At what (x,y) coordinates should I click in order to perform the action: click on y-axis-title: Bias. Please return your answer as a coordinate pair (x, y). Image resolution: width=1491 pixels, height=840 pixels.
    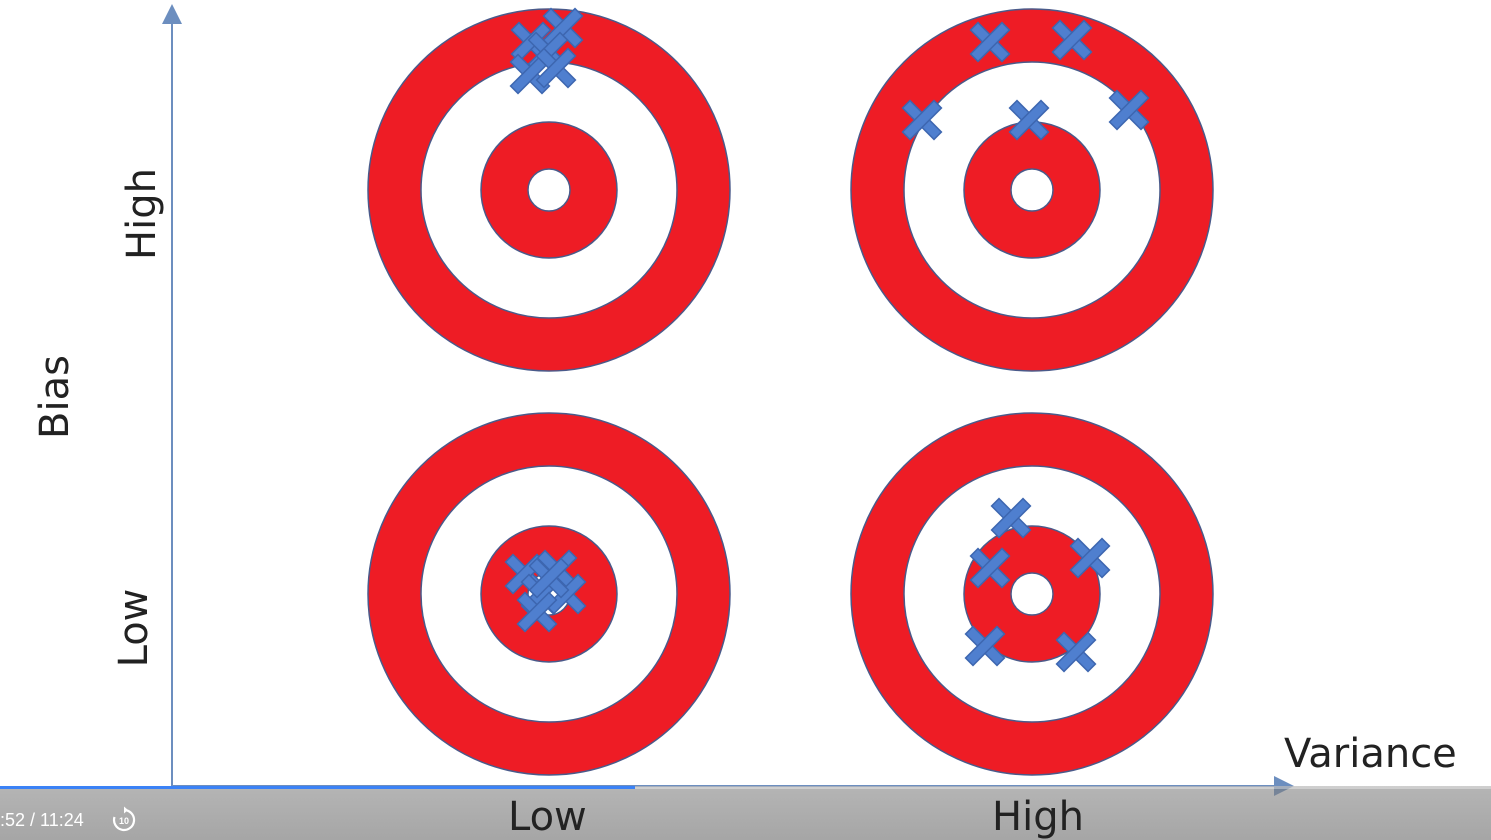
    Looking at the image, I should click on (55, 397).